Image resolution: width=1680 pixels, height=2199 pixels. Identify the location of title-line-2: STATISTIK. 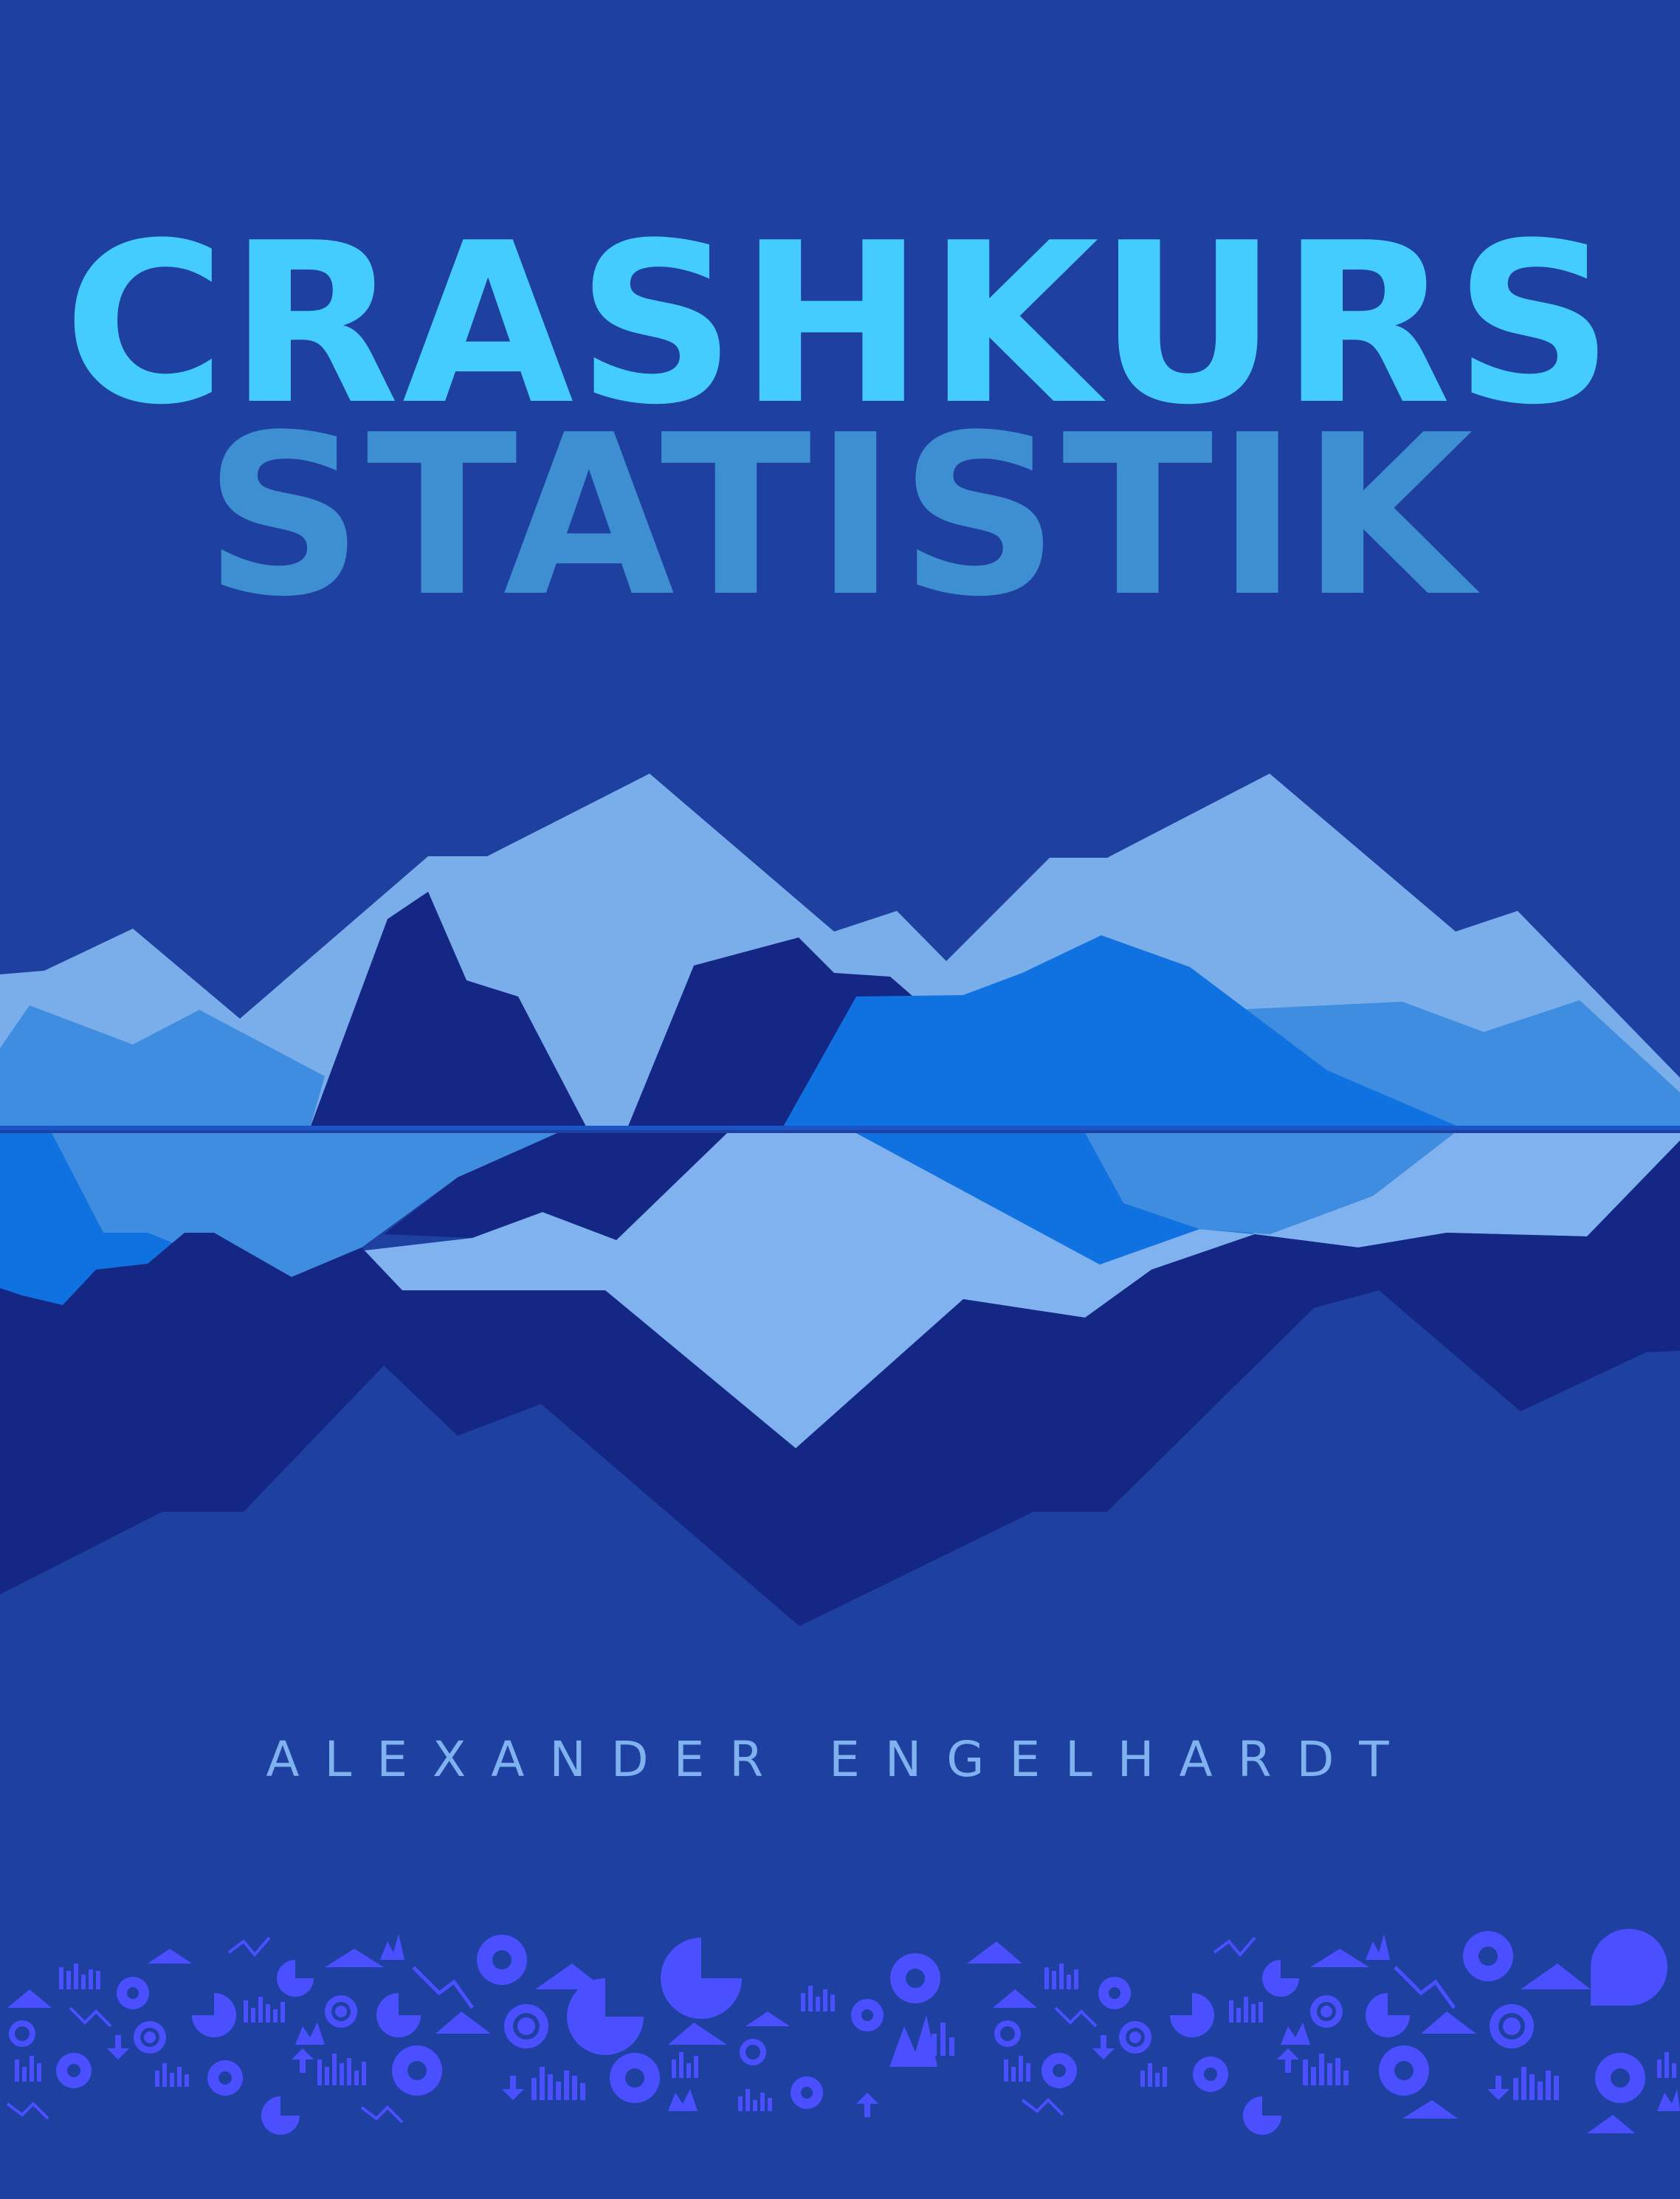
(840, 516).